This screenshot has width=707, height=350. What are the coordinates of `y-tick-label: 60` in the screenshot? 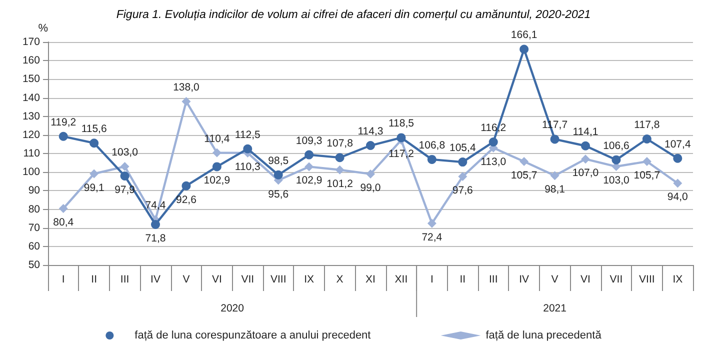 It's located at (34, 246).